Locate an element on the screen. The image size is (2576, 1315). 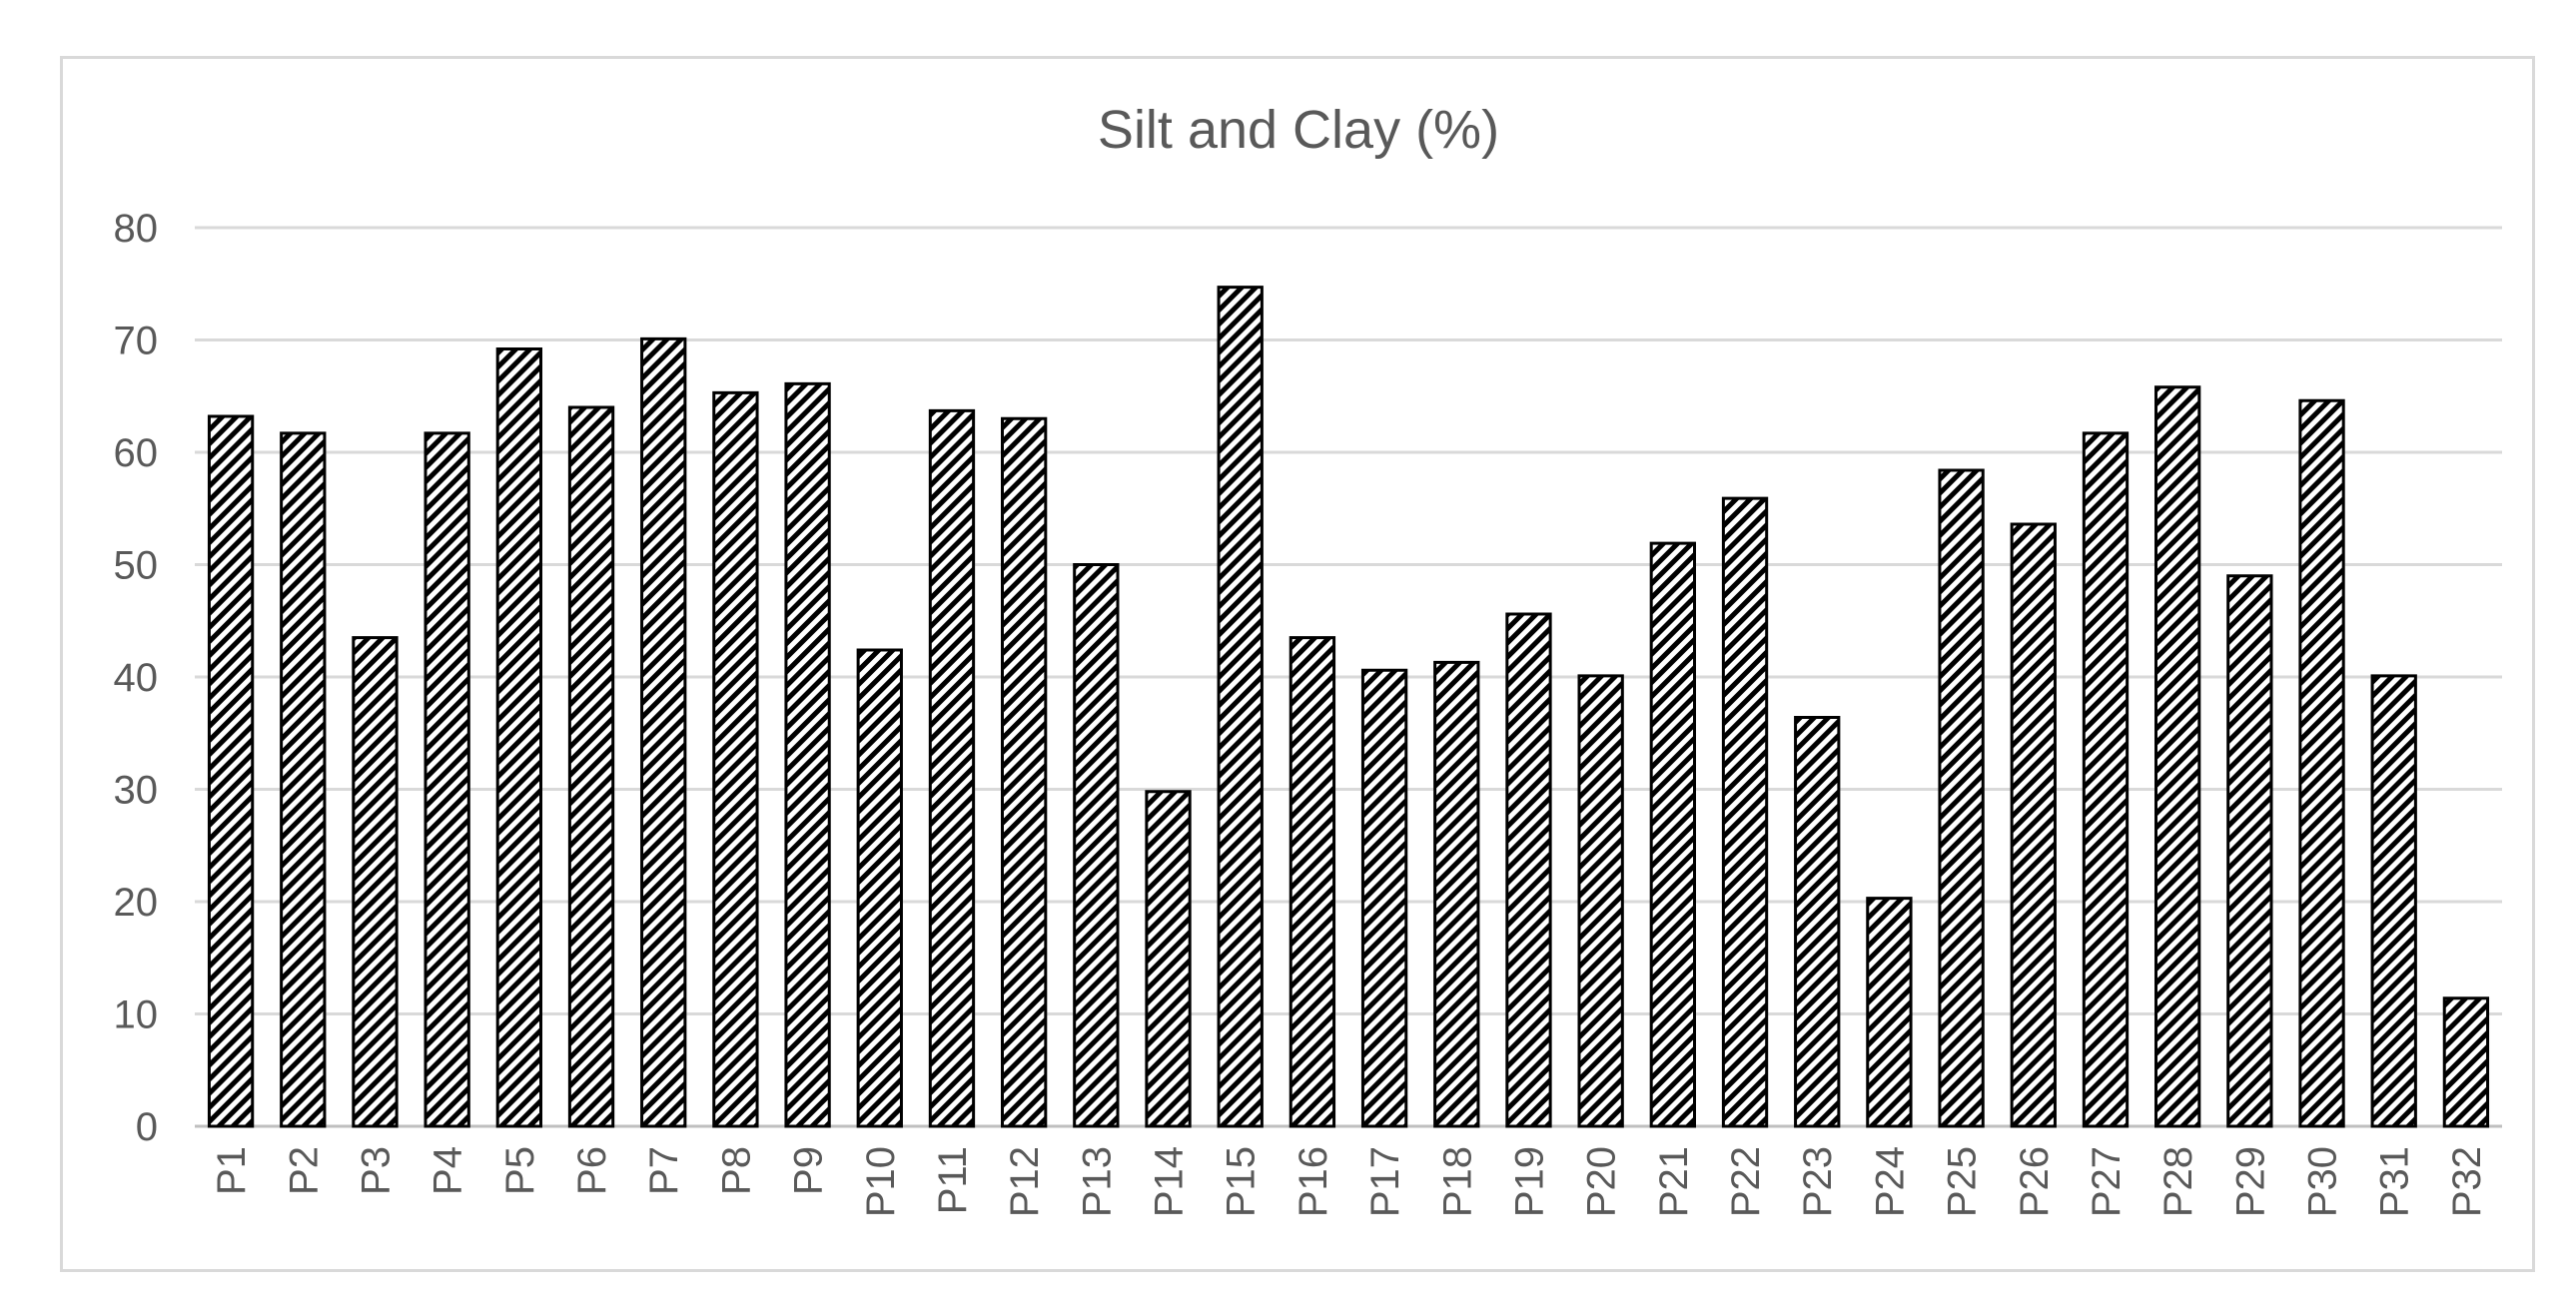
x-category-label: P6 is located at coordinates (592, 1171).